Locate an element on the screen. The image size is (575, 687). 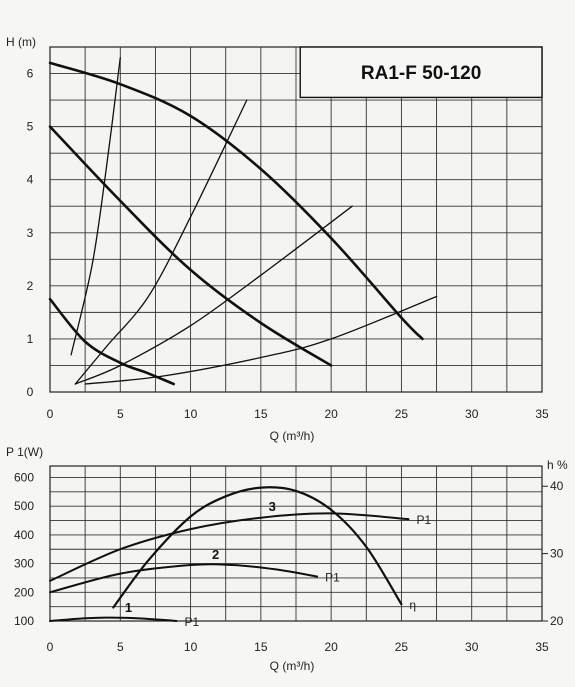
power-y-tick-label: 500 is located at coordinates (24, 506).